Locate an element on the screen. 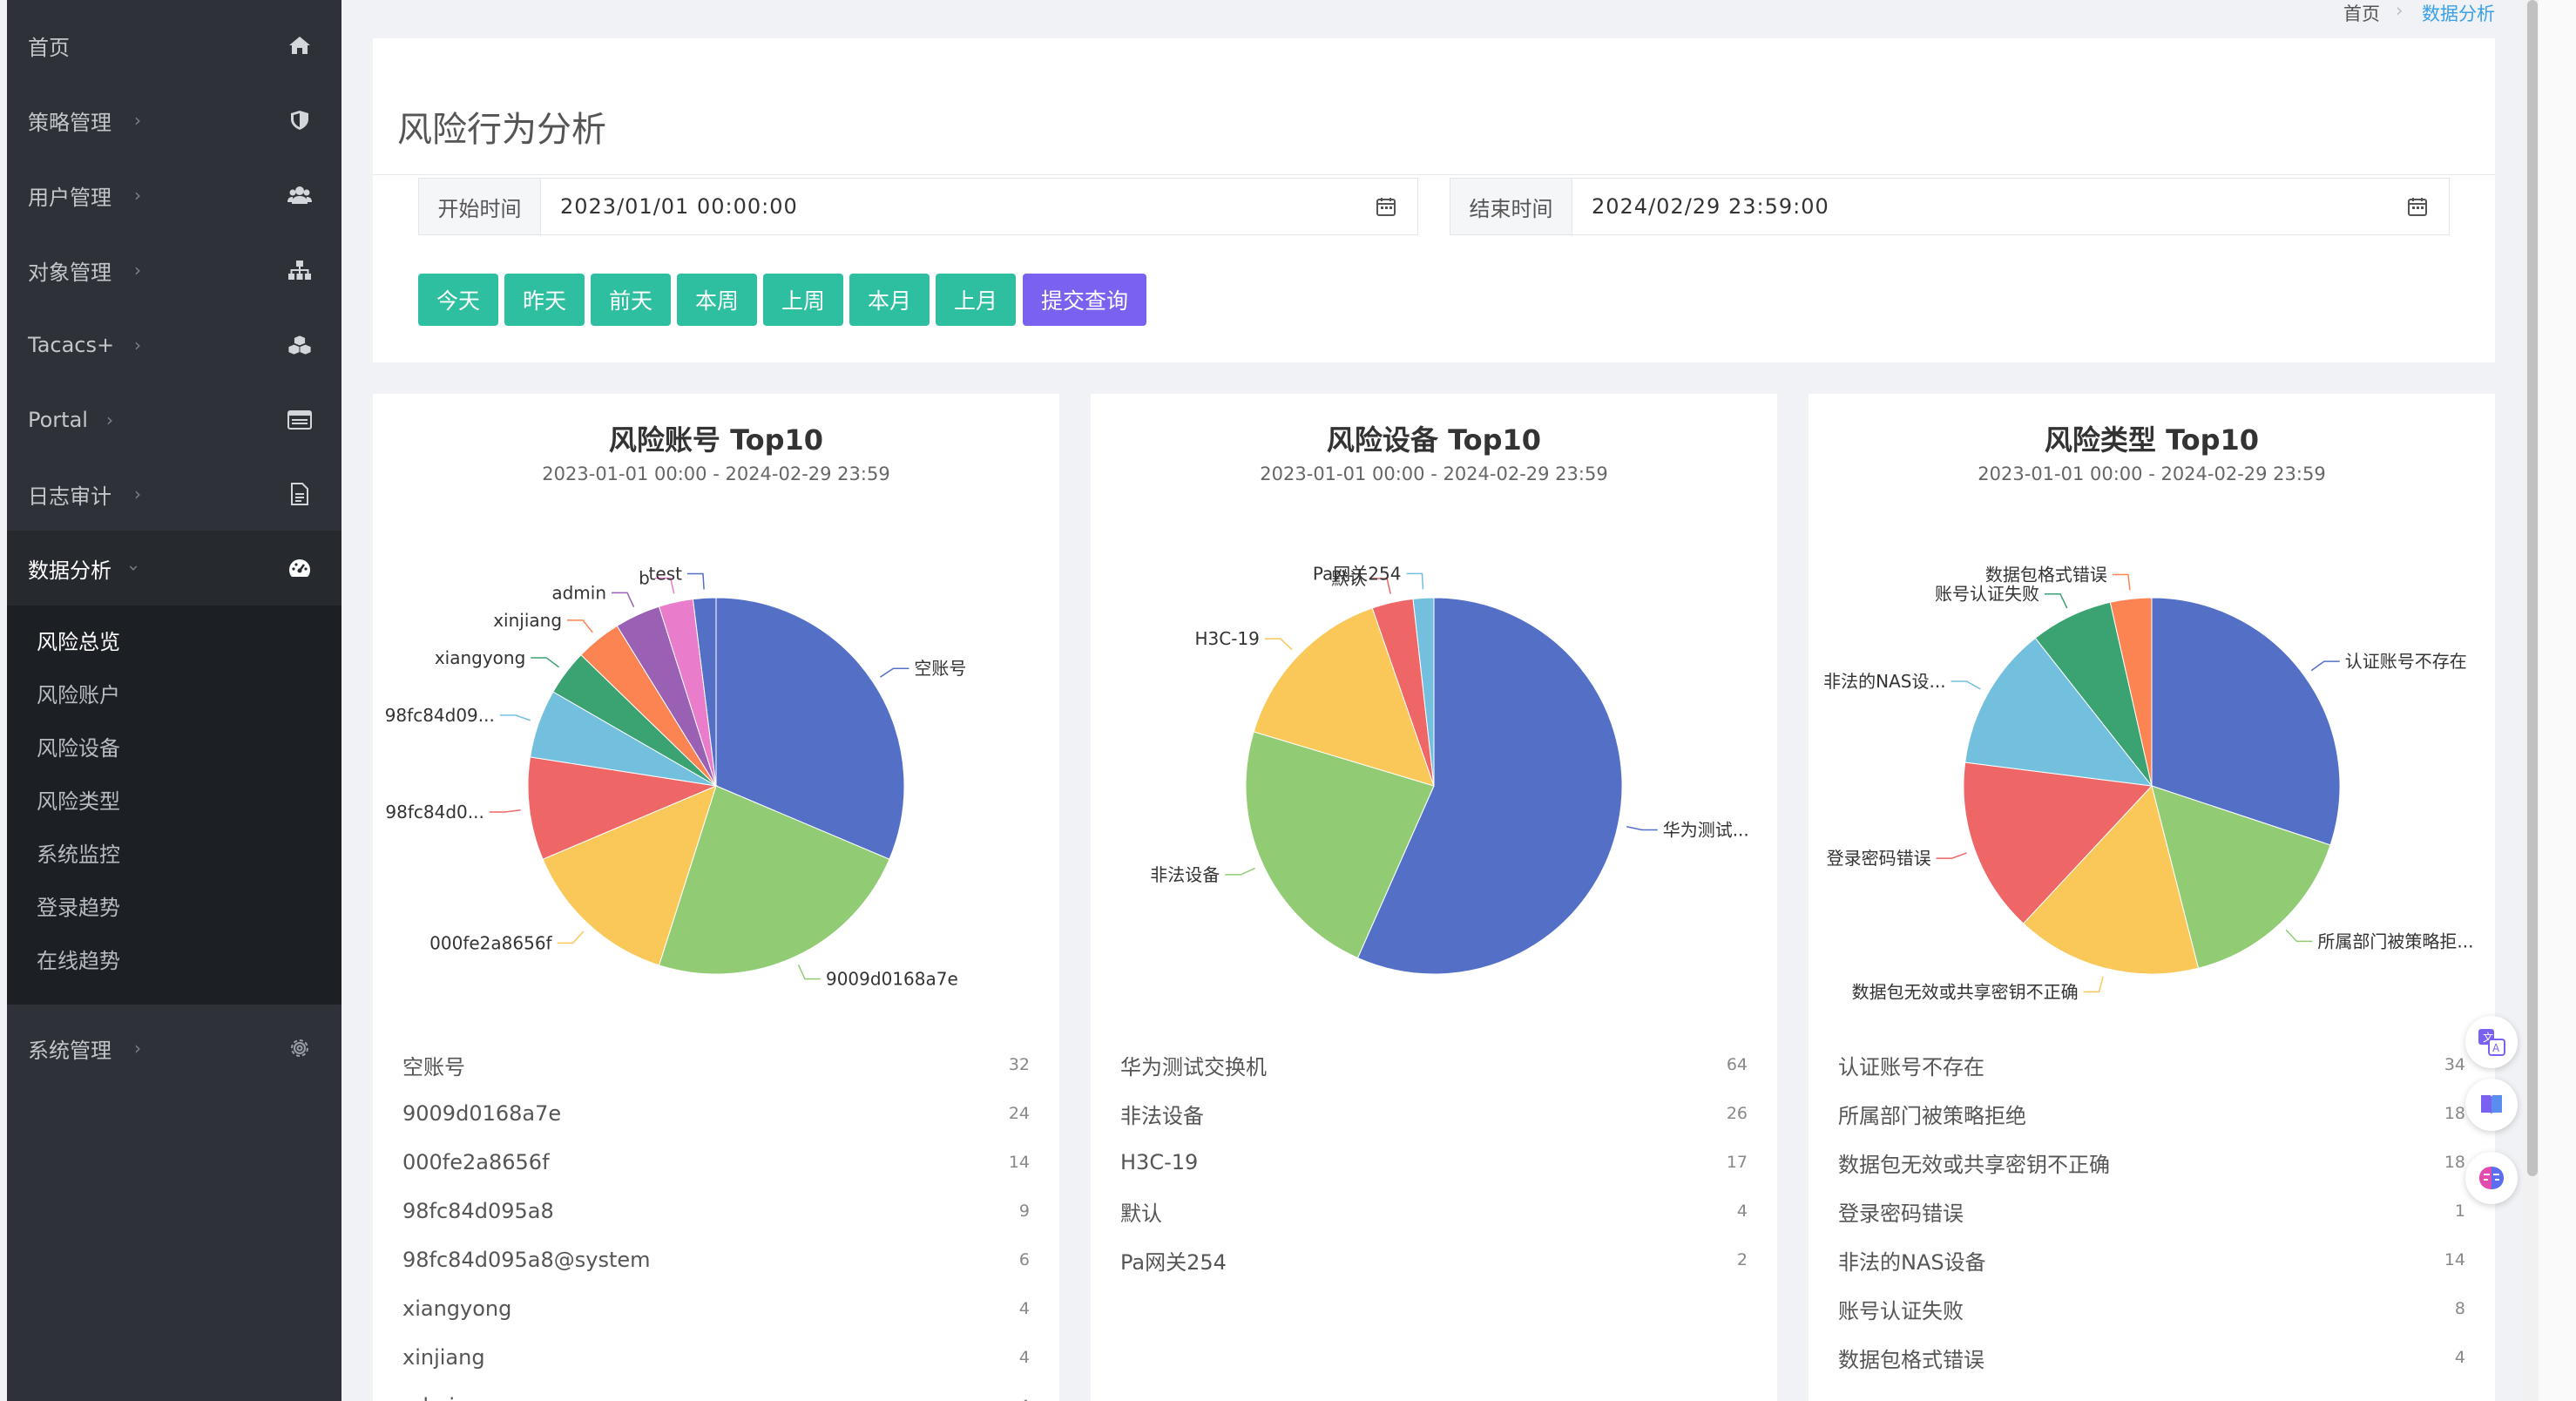 Image resolution: width=2576 pixels, height=1401 pixels. scrollbar-thumb is located at coordinates (2532, 588).